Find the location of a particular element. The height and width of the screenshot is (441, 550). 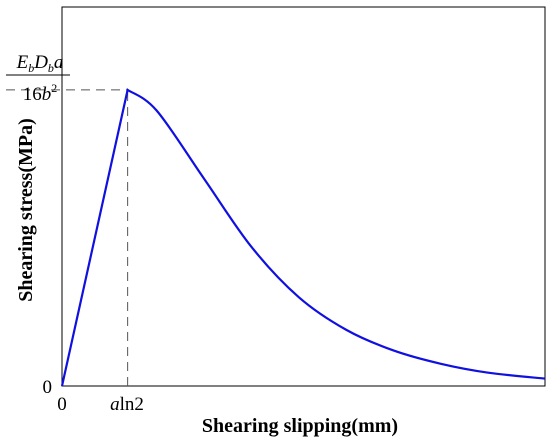

x-tick-label-peak: aln2 is located at coordinates (127, 404).